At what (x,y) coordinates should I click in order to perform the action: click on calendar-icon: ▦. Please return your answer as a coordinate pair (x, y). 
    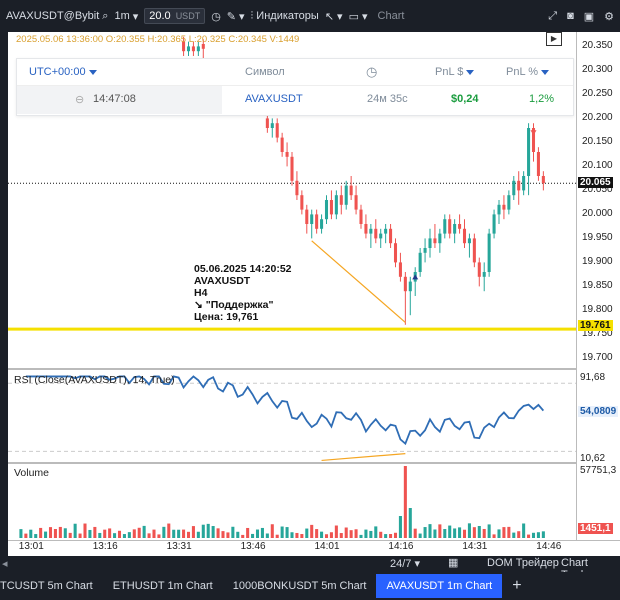
    Looking at the image, I should click on (453, 563).